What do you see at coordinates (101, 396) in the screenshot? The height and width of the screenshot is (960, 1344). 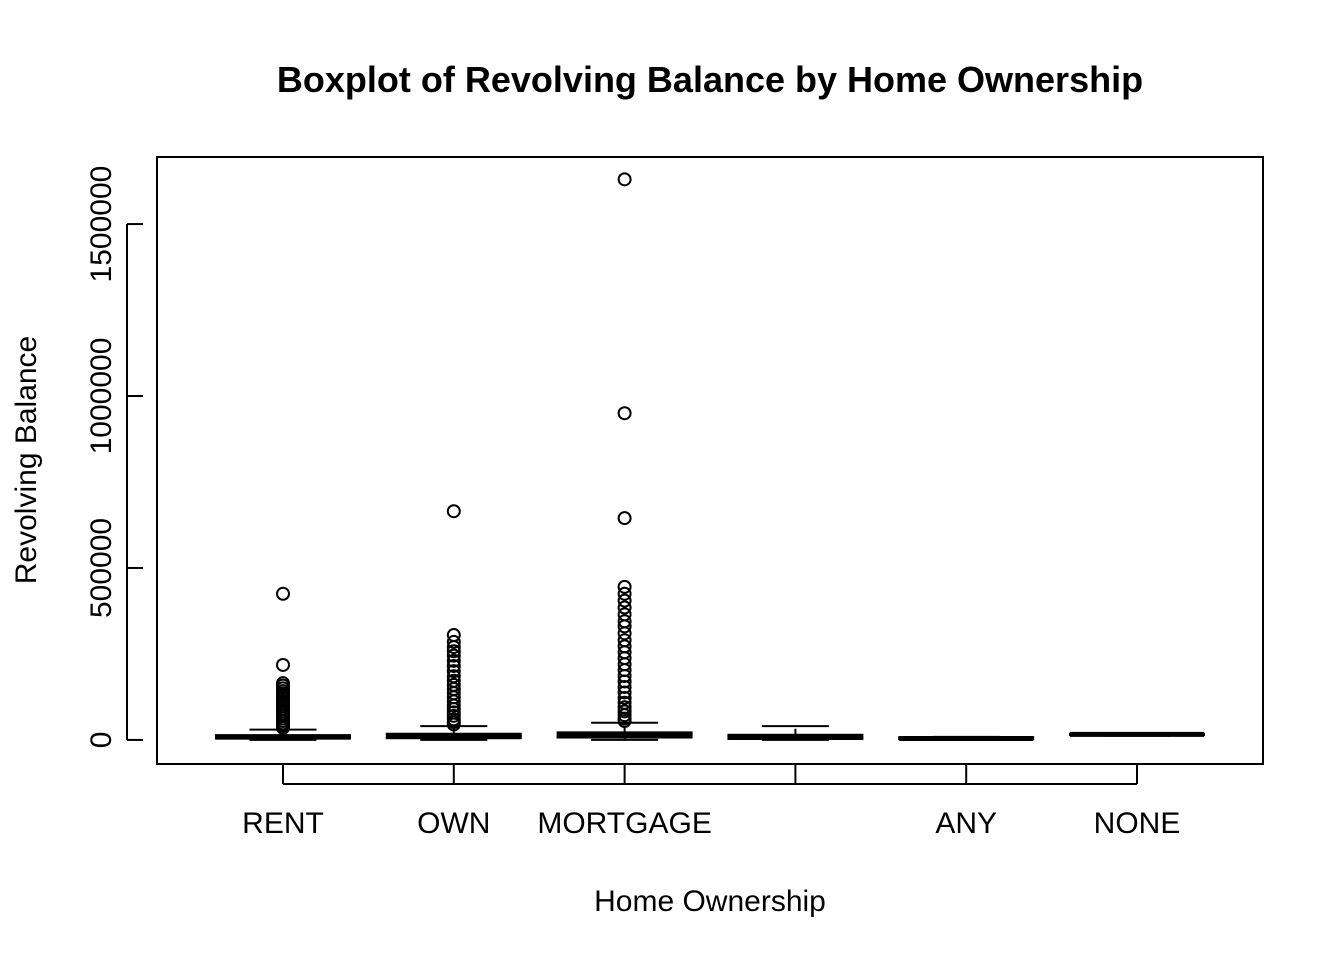 I see `y-tick-label: 1000000` at bounding box center [101, 396].